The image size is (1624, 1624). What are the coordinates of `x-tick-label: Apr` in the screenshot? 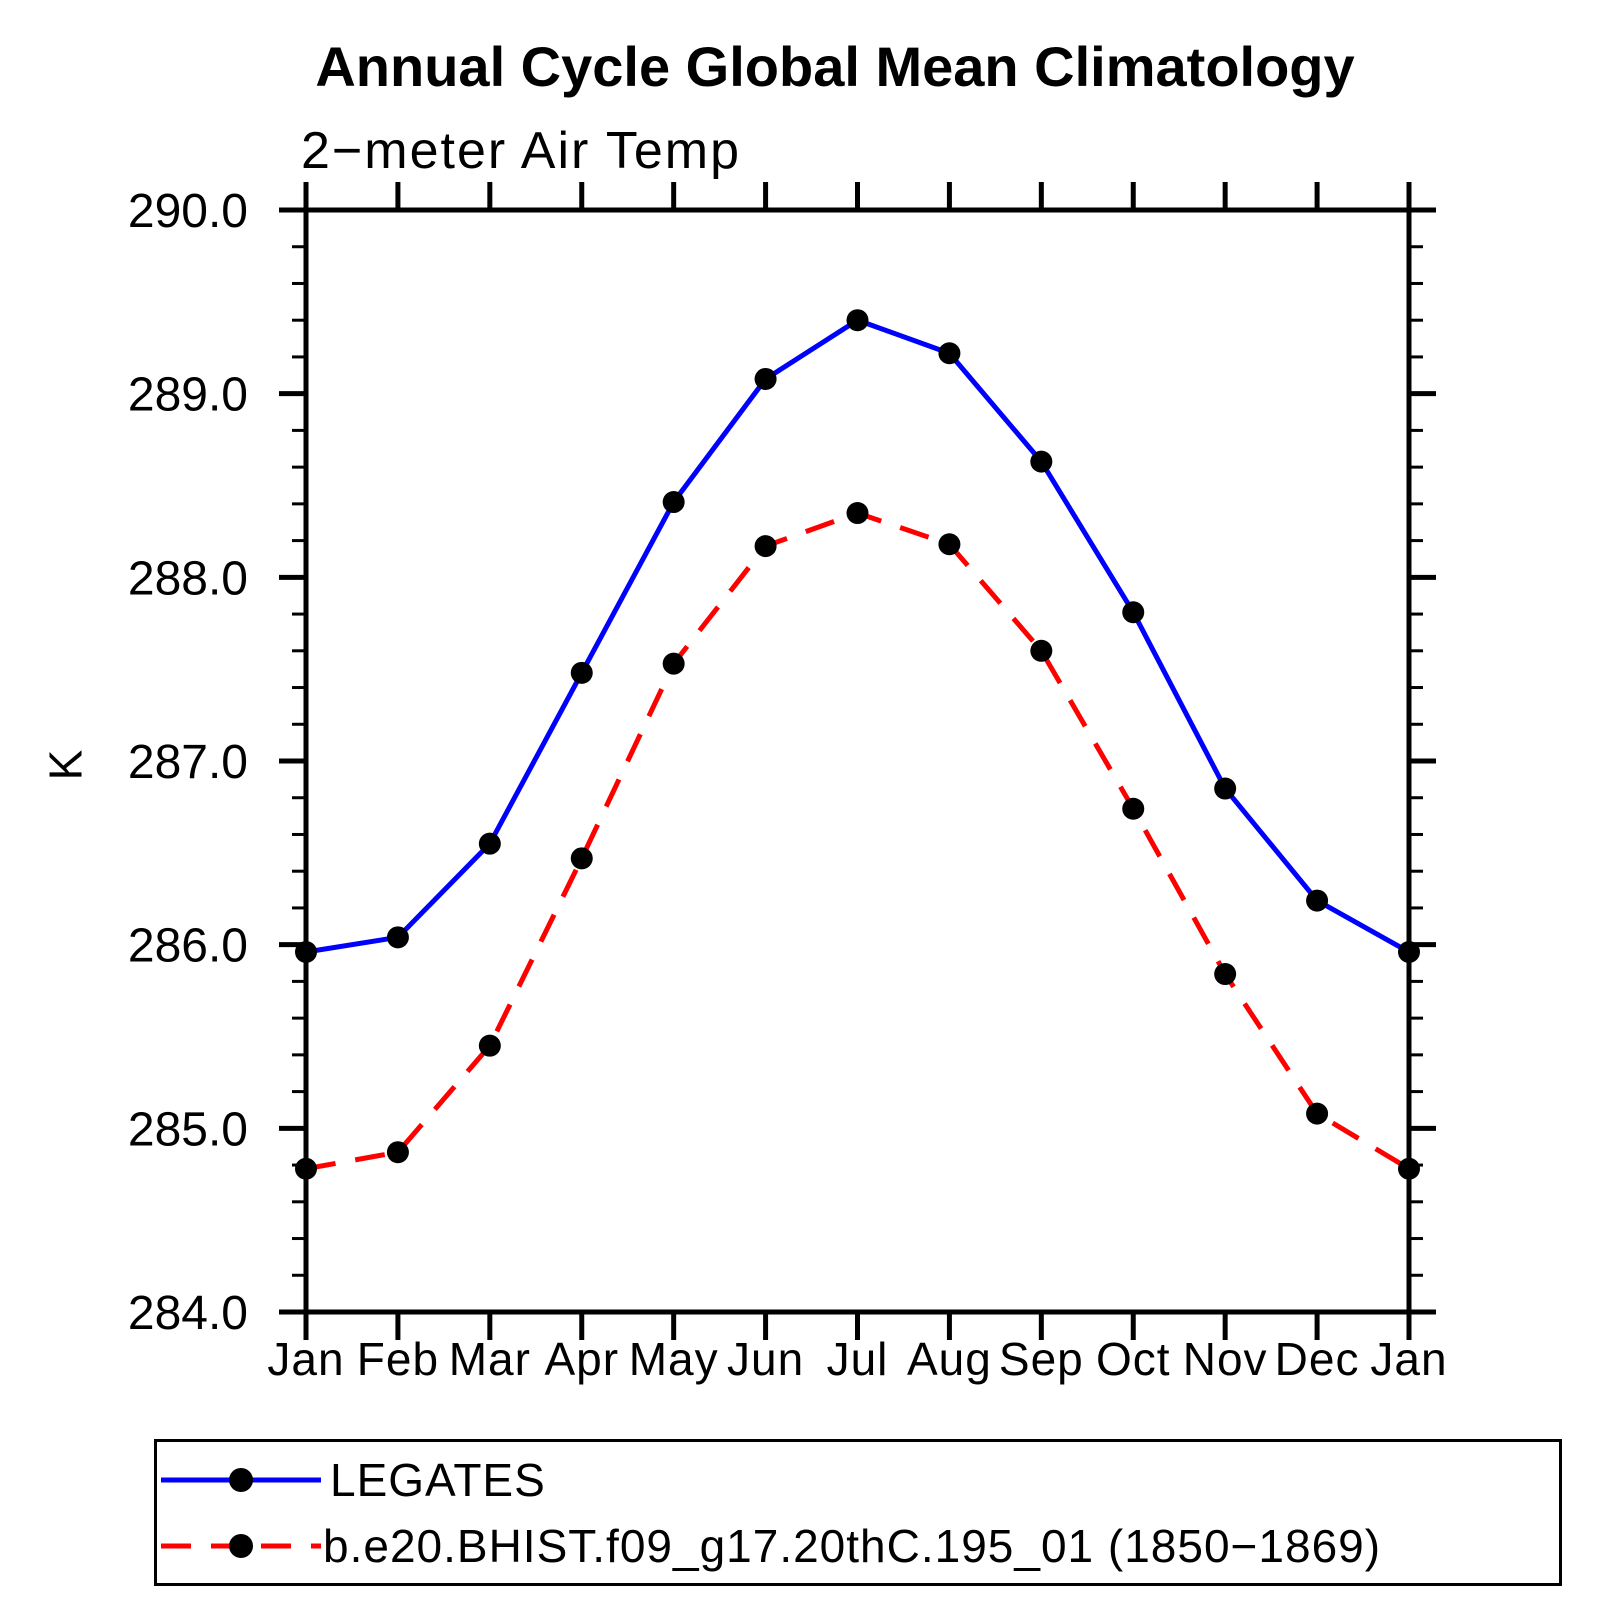 It's located at (581, 1359).